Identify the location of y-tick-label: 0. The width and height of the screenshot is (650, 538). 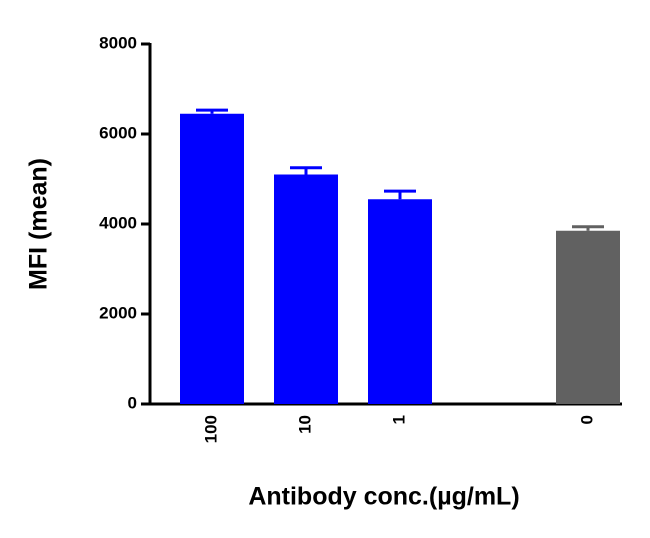
(132, 402).